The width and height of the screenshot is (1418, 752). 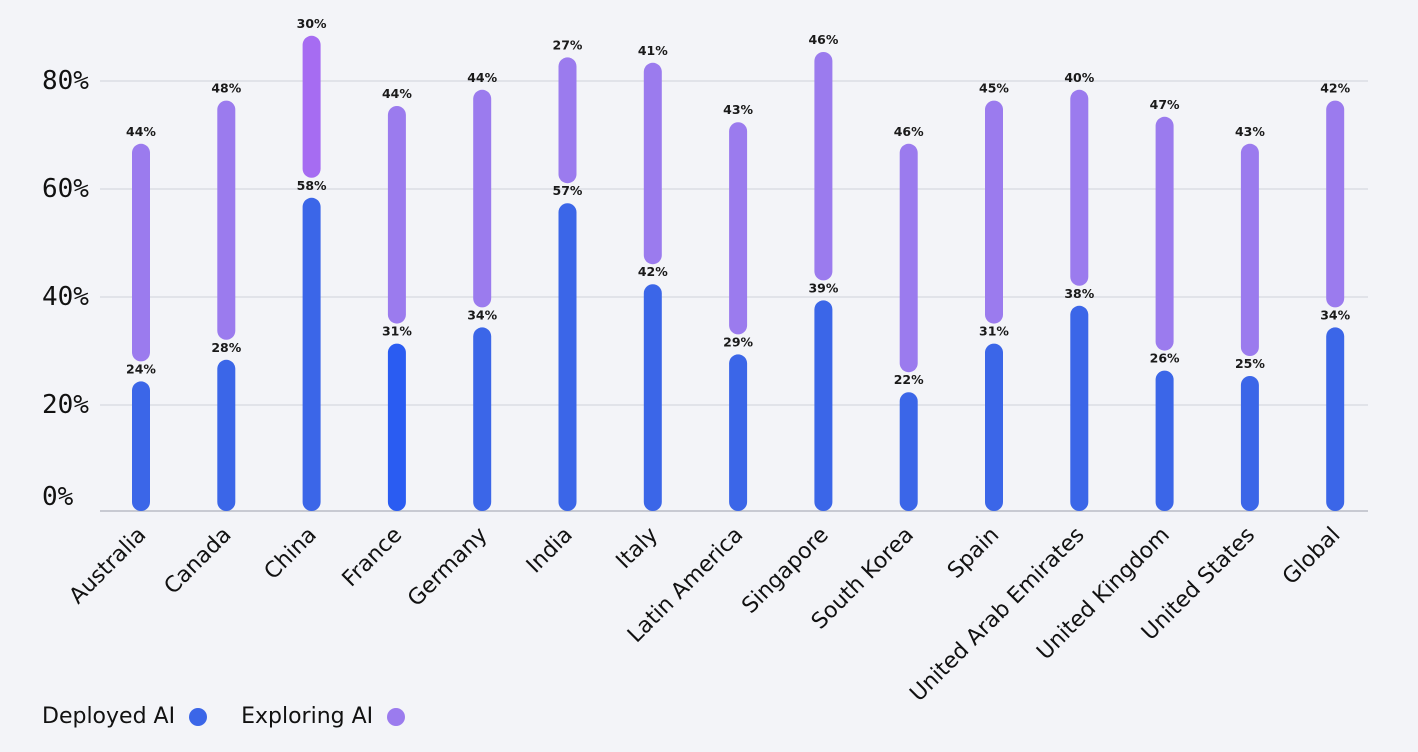 I want to click on x-tick-label: China, so click(x=291, y=554).